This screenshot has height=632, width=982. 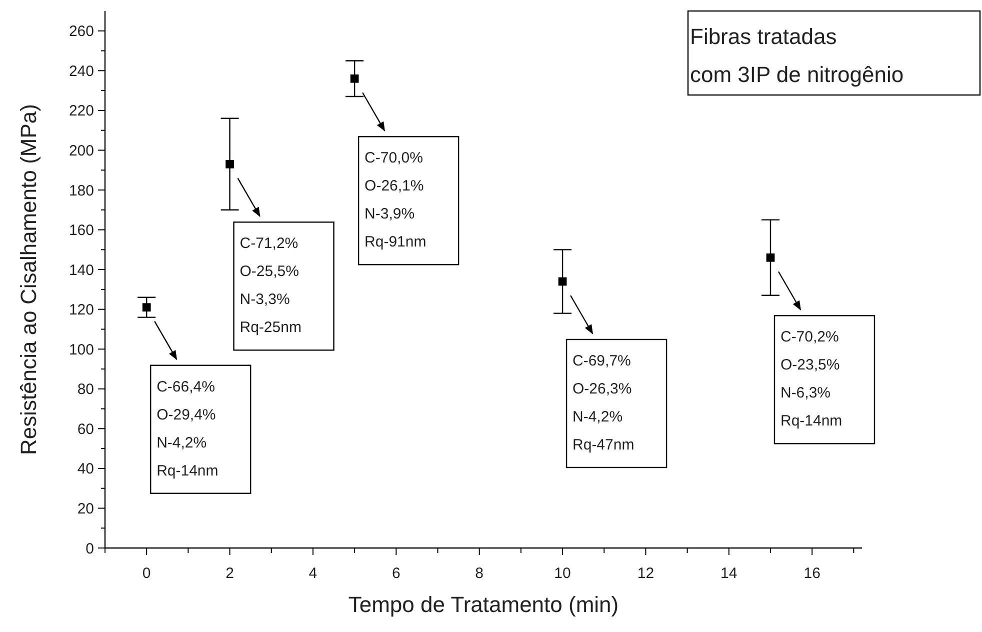 What do you see at coordinates (90, 549) in the screenshot?
I see `y-tick-label: 0` at bounding box center [90, 549].